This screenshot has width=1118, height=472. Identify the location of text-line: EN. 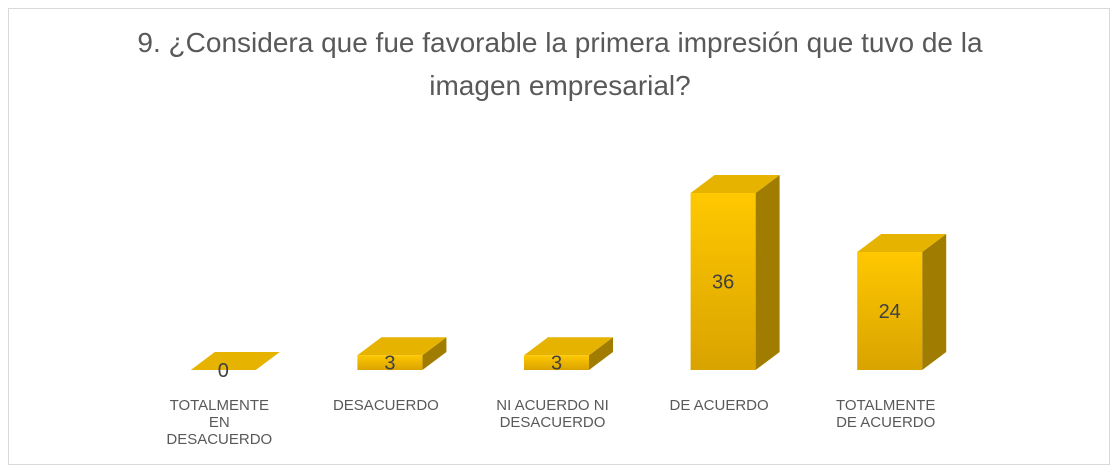
(219, 422).